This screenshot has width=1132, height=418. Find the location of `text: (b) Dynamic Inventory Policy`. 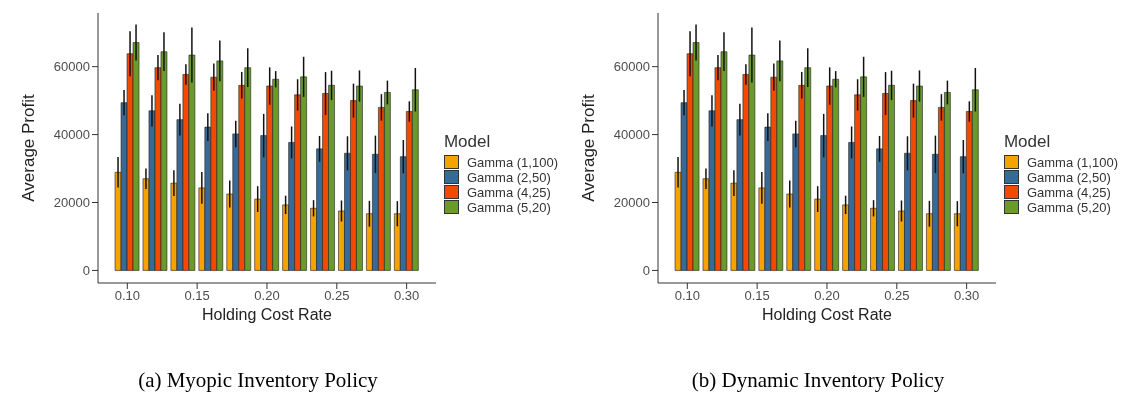

text: (b) Dynamic Inventory Policy is located at coordinates (818, 380).